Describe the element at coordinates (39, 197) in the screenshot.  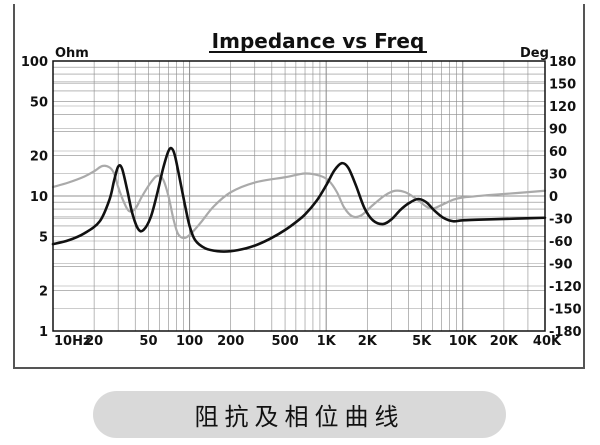
I see `y-left-tick-label: 10` at that location.